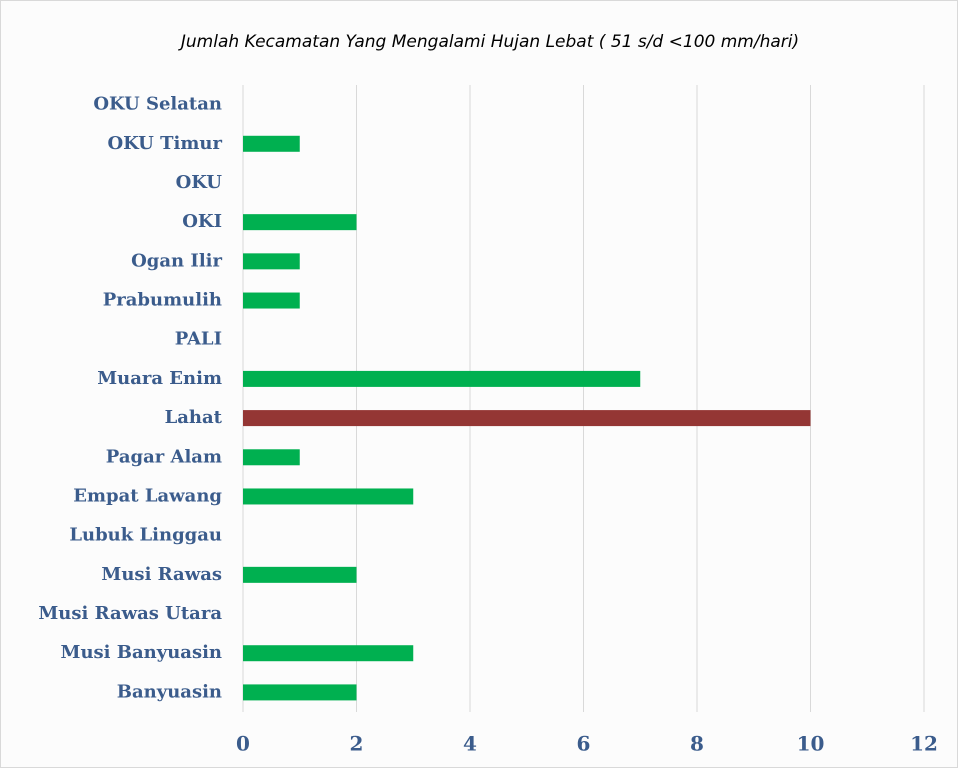 This screenshot has width=958, height=768. What do you see at coordinates (161, 574) in the screenshot?
I see `y-tick-label: Musi Rawas` at bounding box center [161, 574].